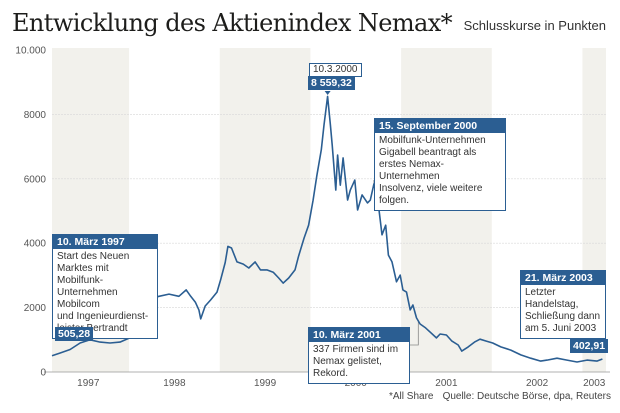 The height and width of the screenshot is (413, 620). Describe the element at coordinates (265, 210) in the screenshot. I see `year-band` at that location.